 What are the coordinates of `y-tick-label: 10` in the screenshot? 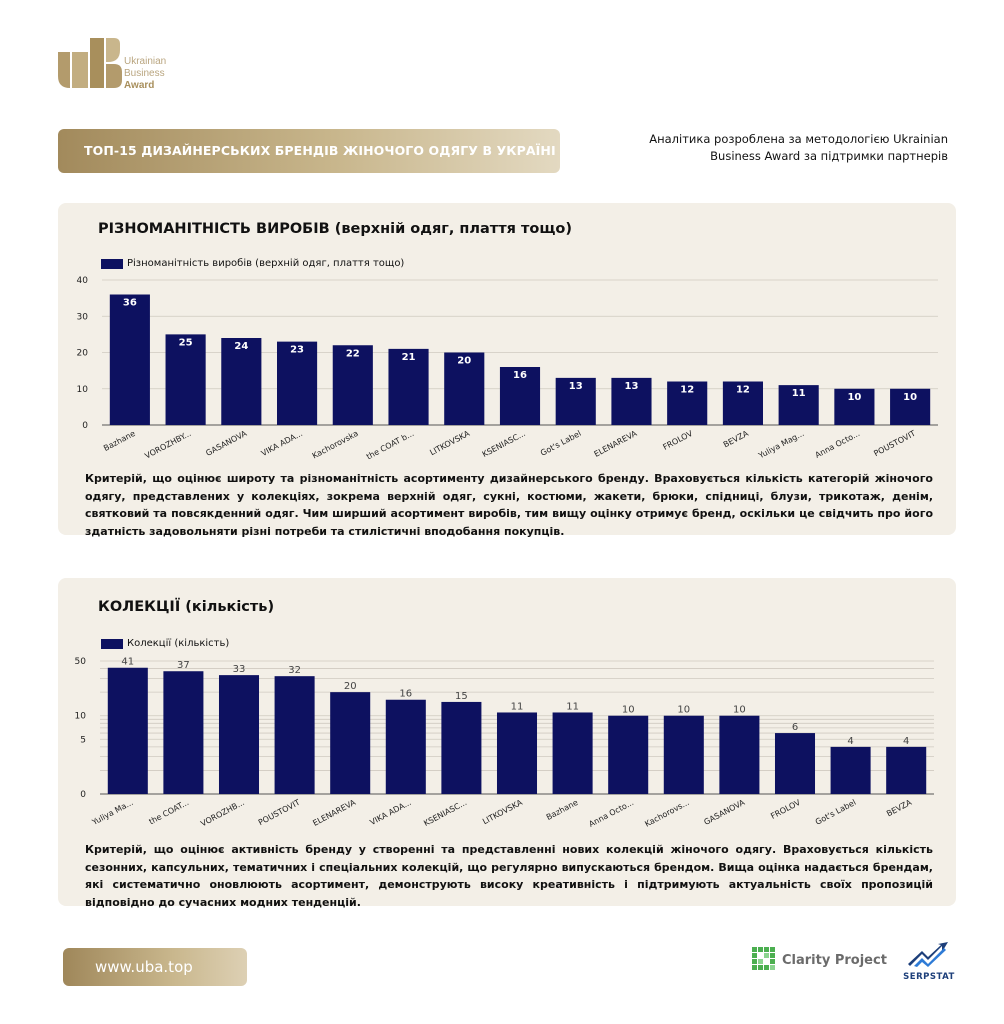 It's located at (83, 390).